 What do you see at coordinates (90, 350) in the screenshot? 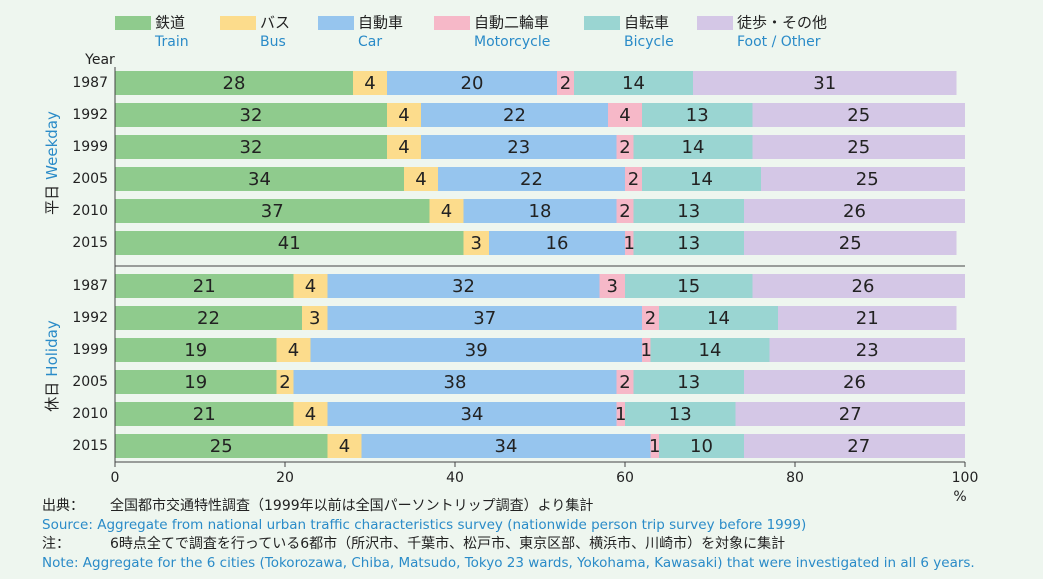
I see `y-tick-label: 1999` at bounding box center [90, 350].